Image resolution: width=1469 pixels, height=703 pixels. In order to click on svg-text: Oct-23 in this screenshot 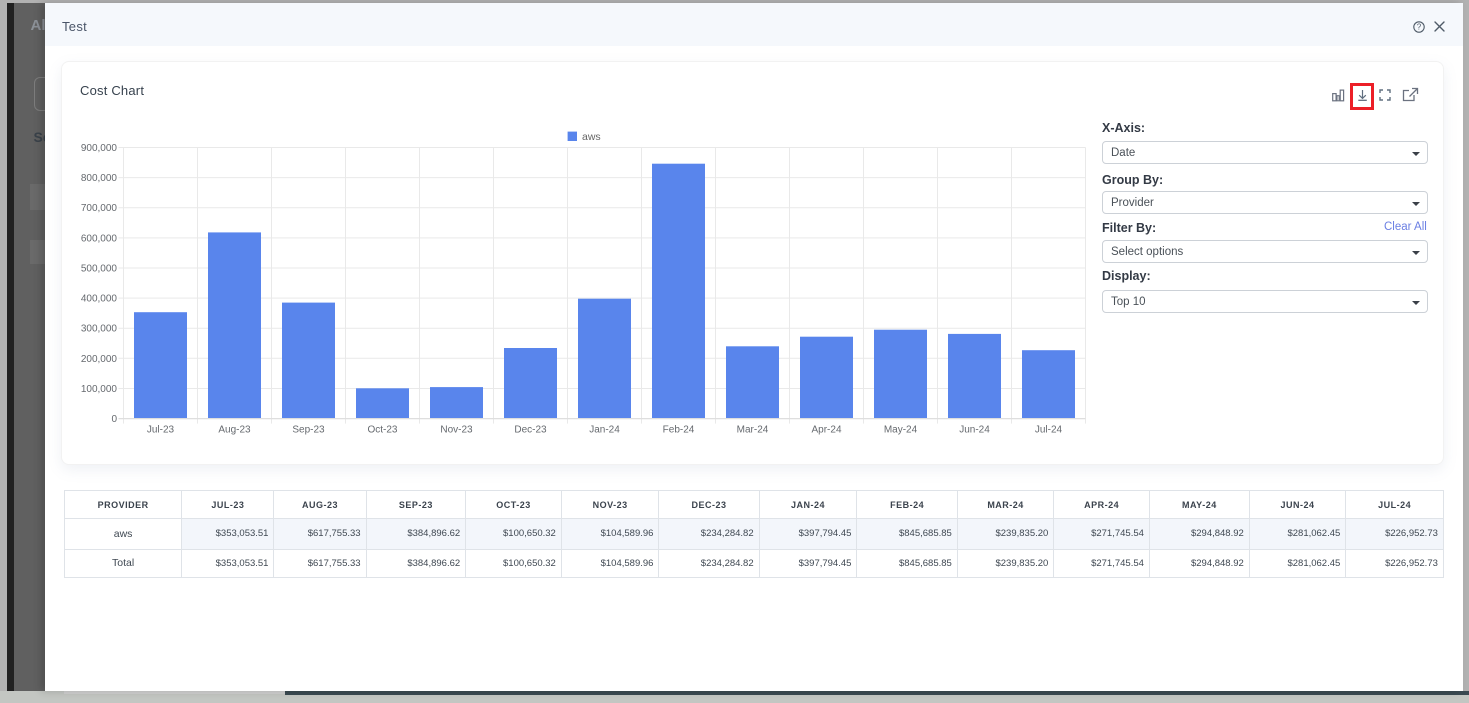, I will do `click(382, 430)`.